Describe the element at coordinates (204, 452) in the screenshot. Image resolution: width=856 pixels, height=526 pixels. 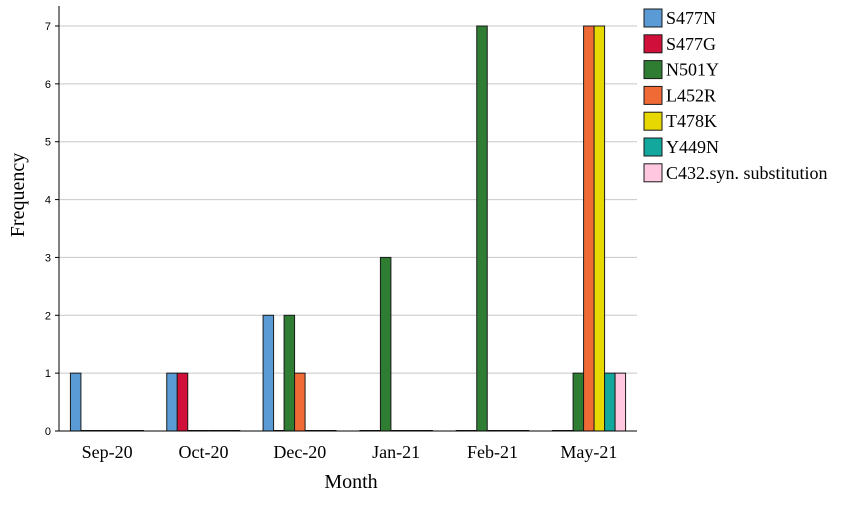
I see `x-tick-label: Oct-20` at that location.